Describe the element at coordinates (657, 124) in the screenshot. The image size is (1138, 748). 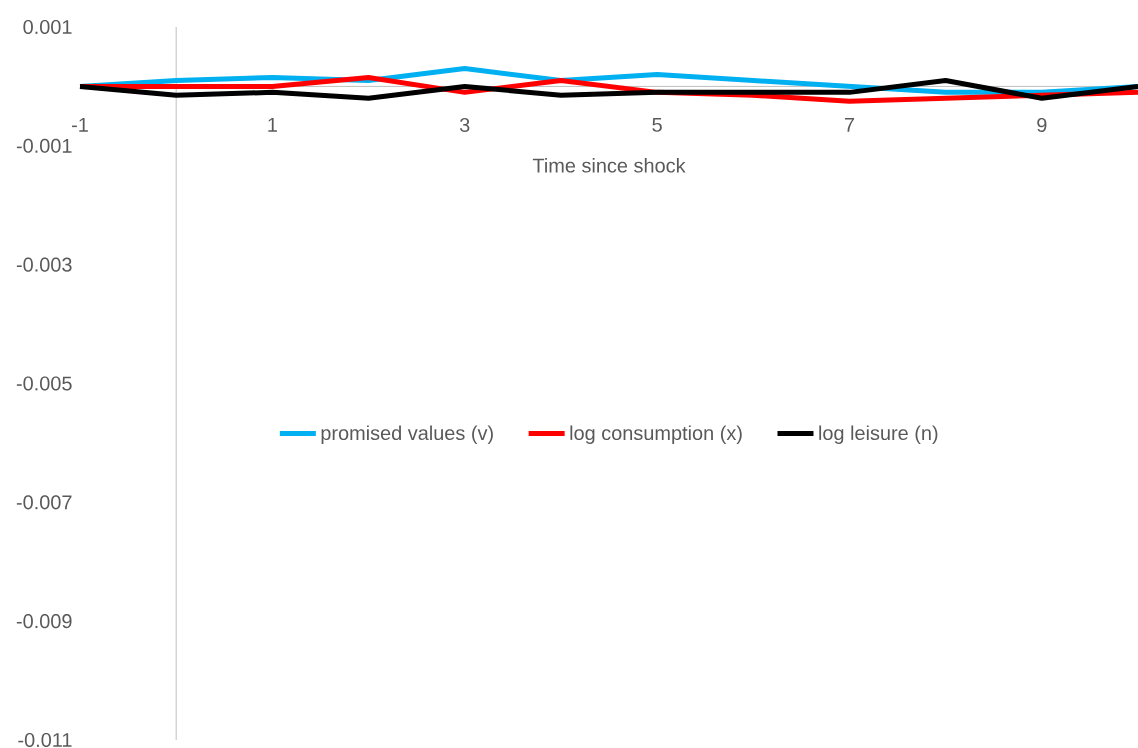
I see `x-tick-label: 5` at that location.